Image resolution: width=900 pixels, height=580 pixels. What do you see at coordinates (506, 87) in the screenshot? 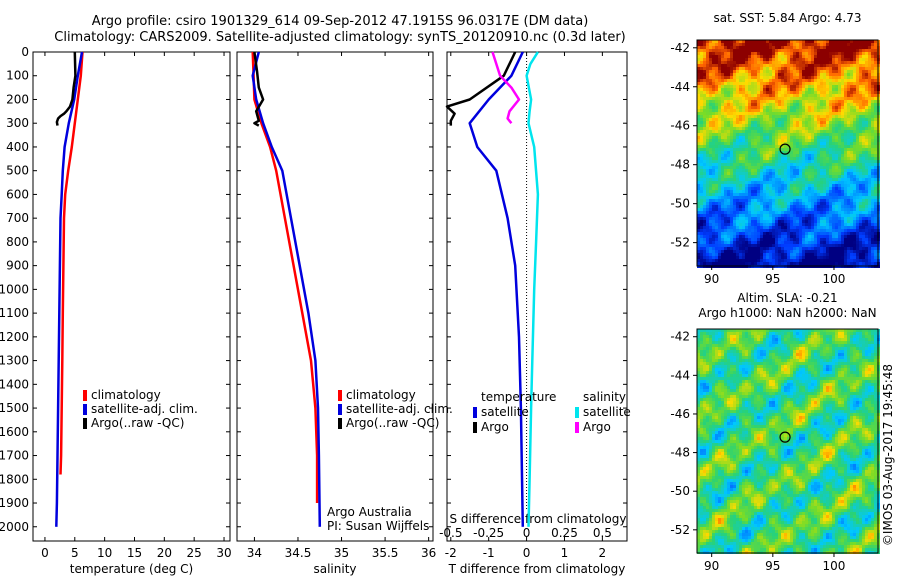
I see `series-line-salinity-argo` at bounding box center [506, 87].